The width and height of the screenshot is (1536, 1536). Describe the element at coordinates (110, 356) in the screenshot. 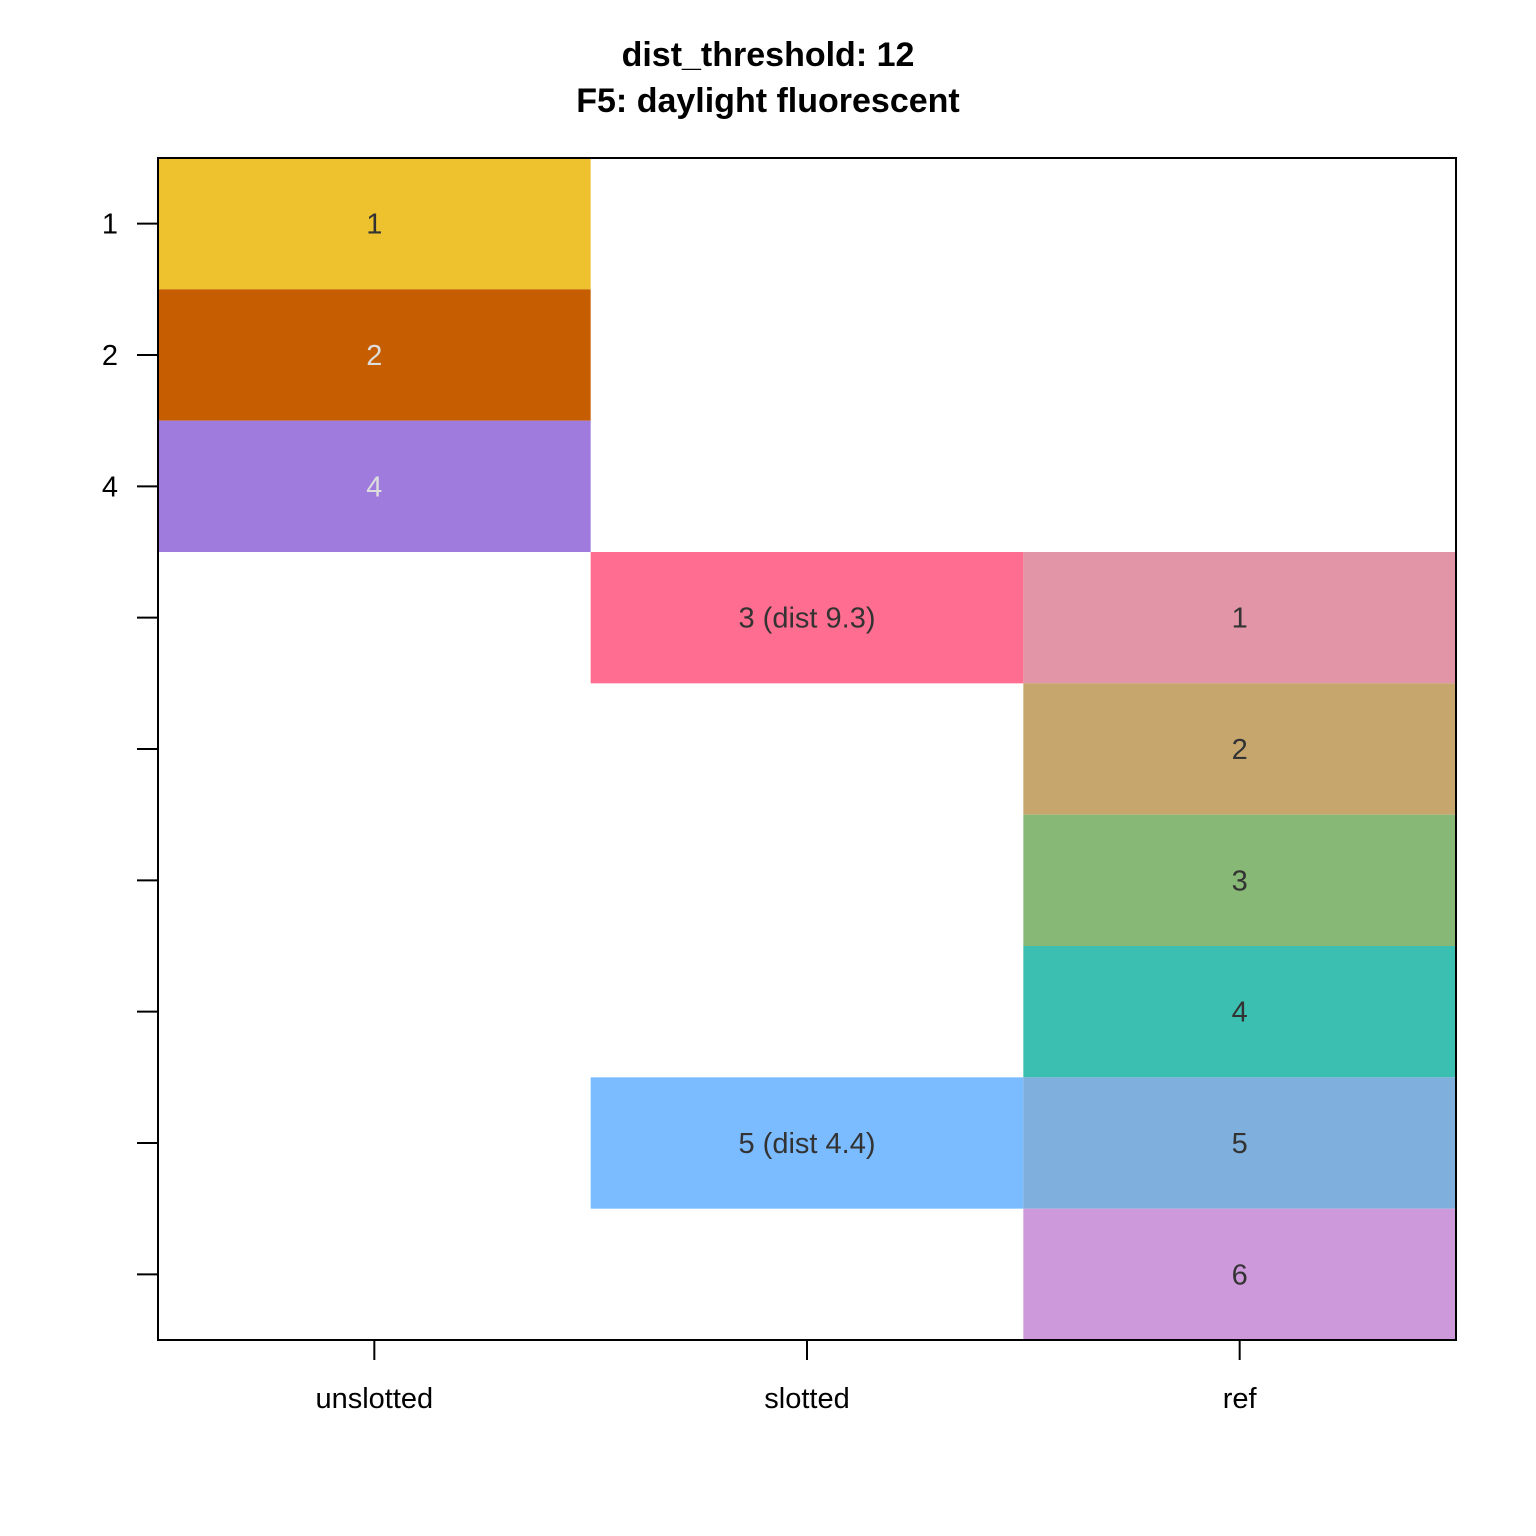

I see `y-tick-label: 2` at that location.